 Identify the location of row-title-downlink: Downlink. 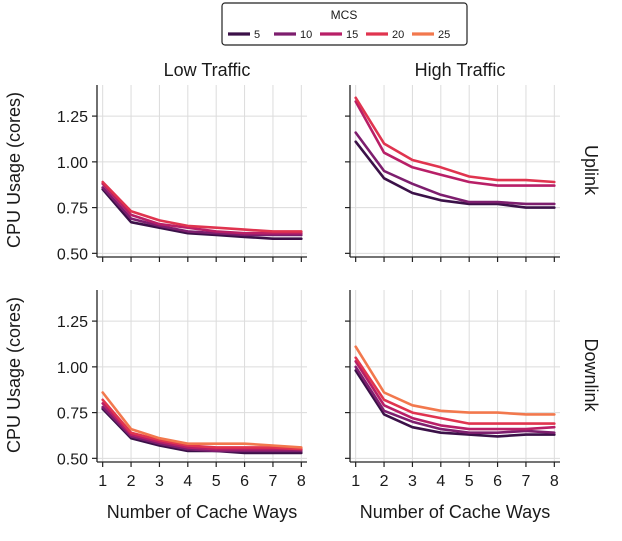
(591, 375).